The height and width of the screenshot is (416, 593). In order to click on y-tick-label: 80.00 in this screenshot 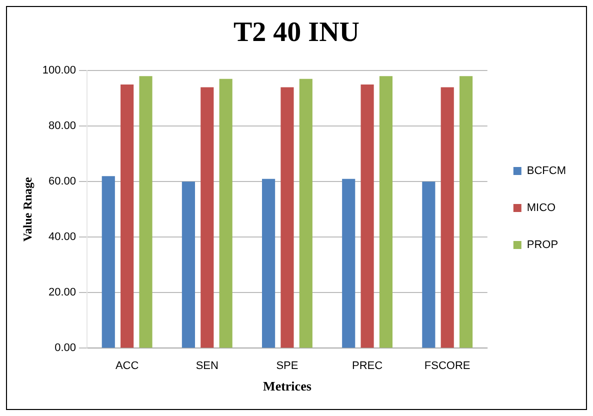, I will do `click(62, 126)`.